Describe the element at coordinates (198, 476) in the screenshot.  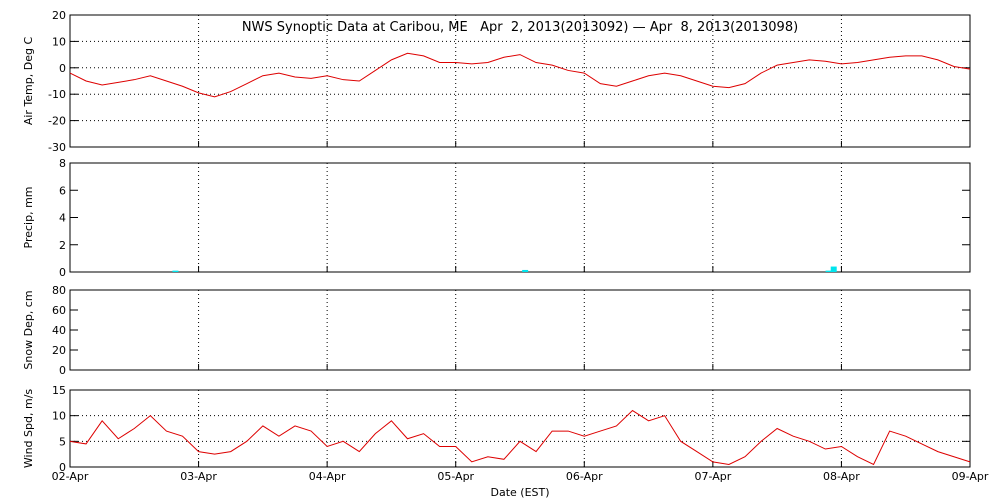
I see `x-tick-label: 03-Apr` at that location.